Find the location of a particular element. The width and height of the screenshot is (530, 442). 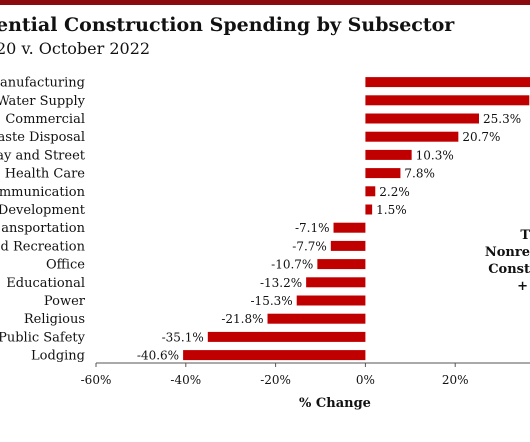

data-label: 20.7% is located at coordinates (481, 137).